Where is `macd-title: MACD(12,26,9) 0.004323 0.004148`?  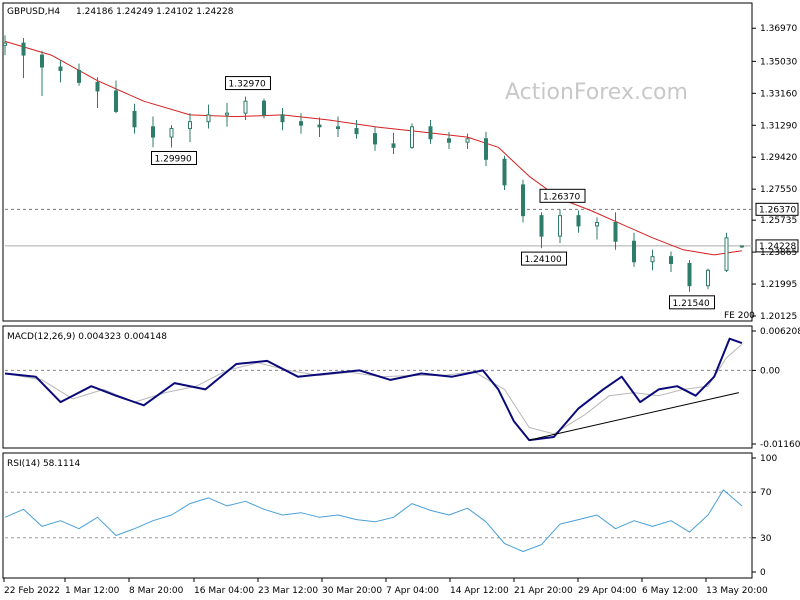 macd-title: MACD(12,26,9) 0.004323 0.004148 is located at coordinates (87, 337).